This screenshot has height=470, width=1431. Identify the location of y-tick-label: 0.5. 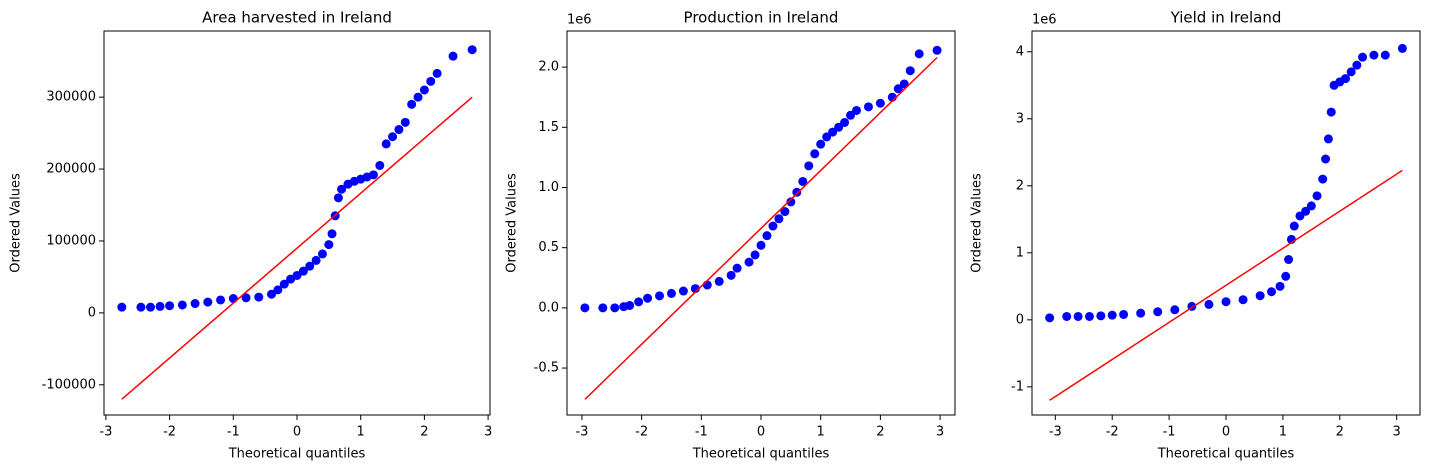
(548, 247).